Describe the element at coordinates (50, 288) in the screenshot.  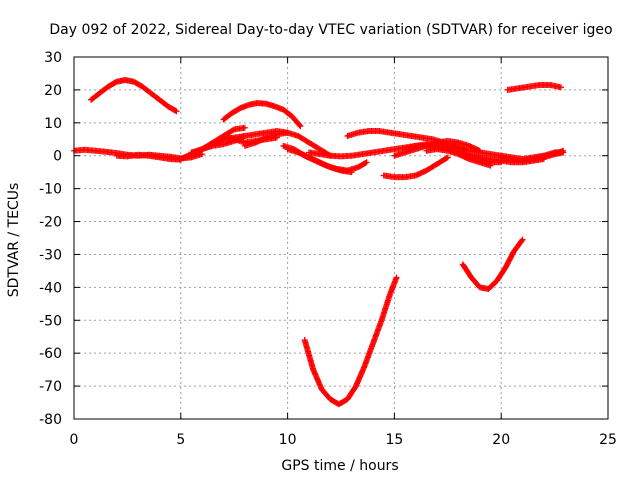
I see `y-tick-label: -40` at that location.